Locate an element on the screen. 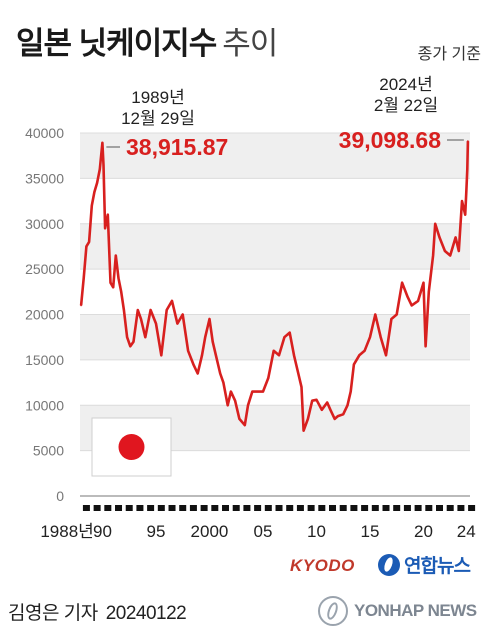 The width and height of the screenshot is (499, 640). y-tick-label: 15000 is located at coordinates (44, 360).